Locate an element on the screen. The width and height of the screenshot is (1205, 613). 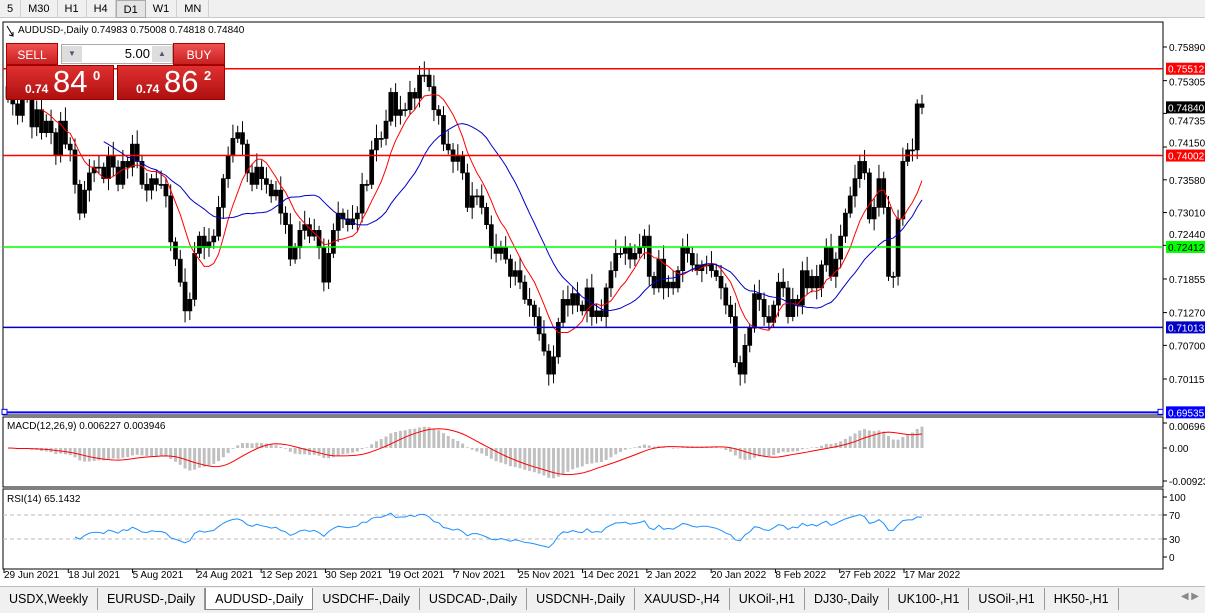
timeframe-mn: MN is located at coordinates (193, 9).